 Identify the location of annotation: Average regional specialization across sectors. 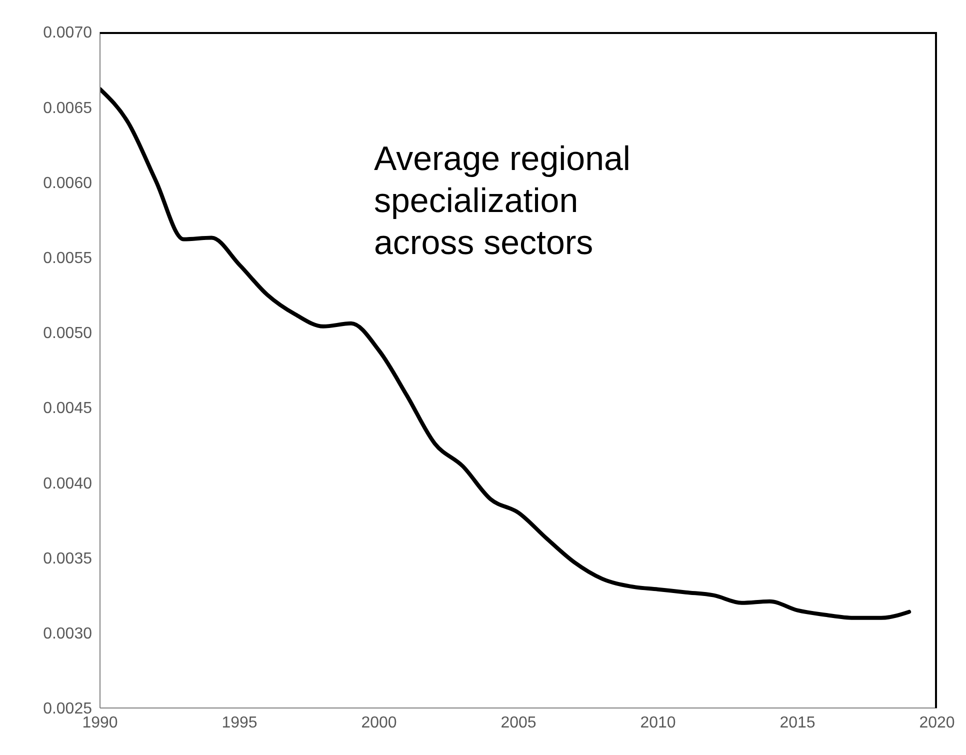
(503, 201).